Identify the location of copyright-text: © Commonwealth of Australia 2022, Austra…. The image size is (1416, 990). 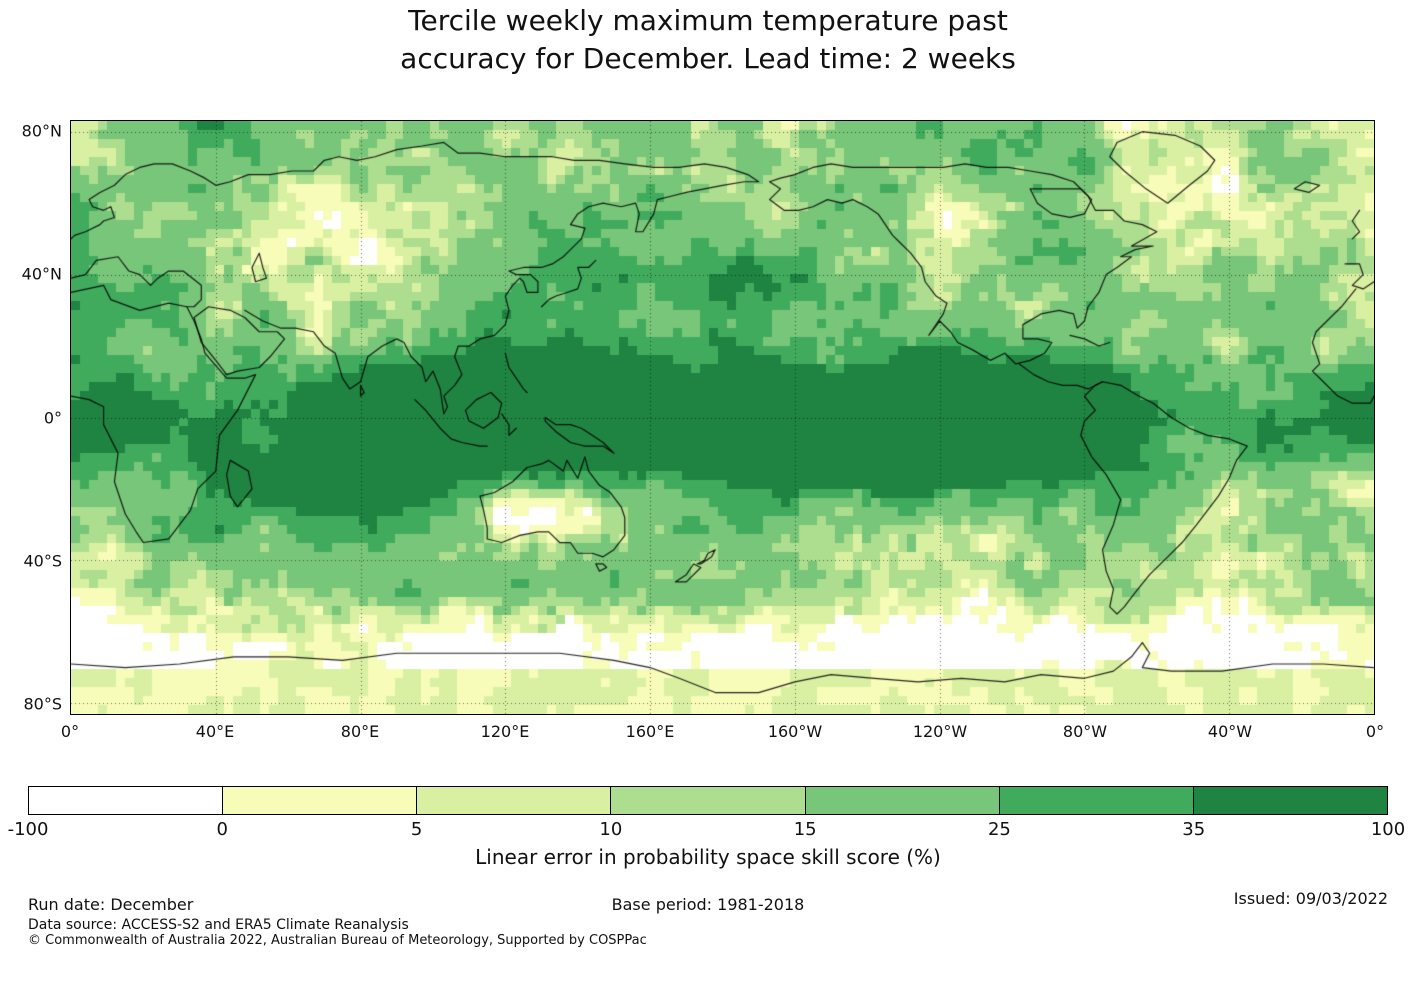
(337, 940).